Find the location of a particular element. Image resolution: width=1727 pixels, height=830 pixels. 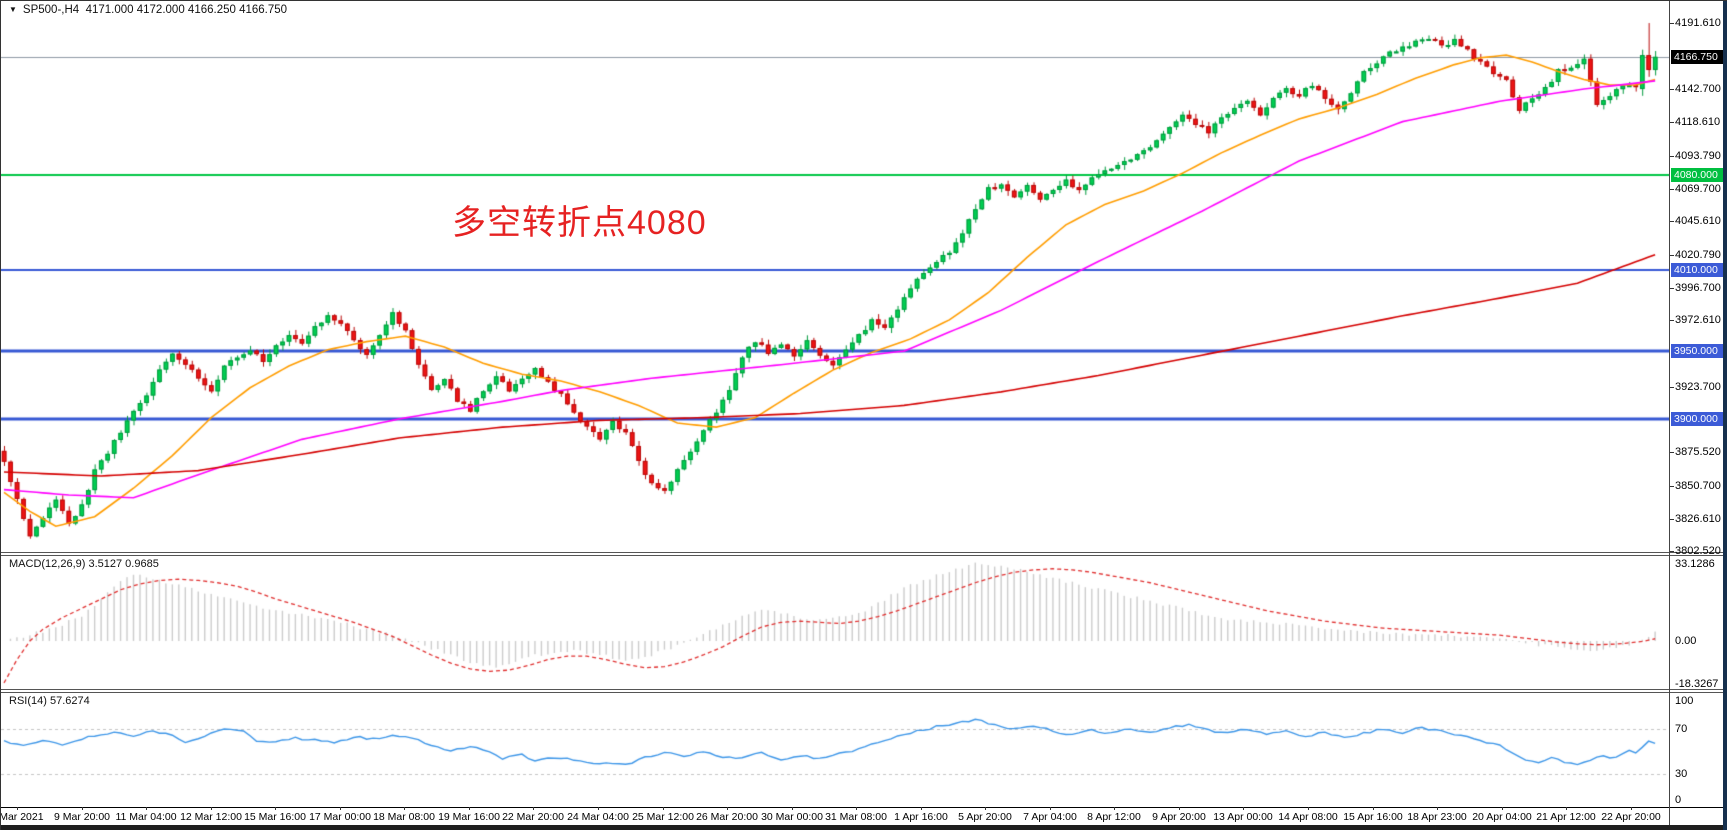

price-tick-label: 3875.520 is located at coordinates (1698, 452).